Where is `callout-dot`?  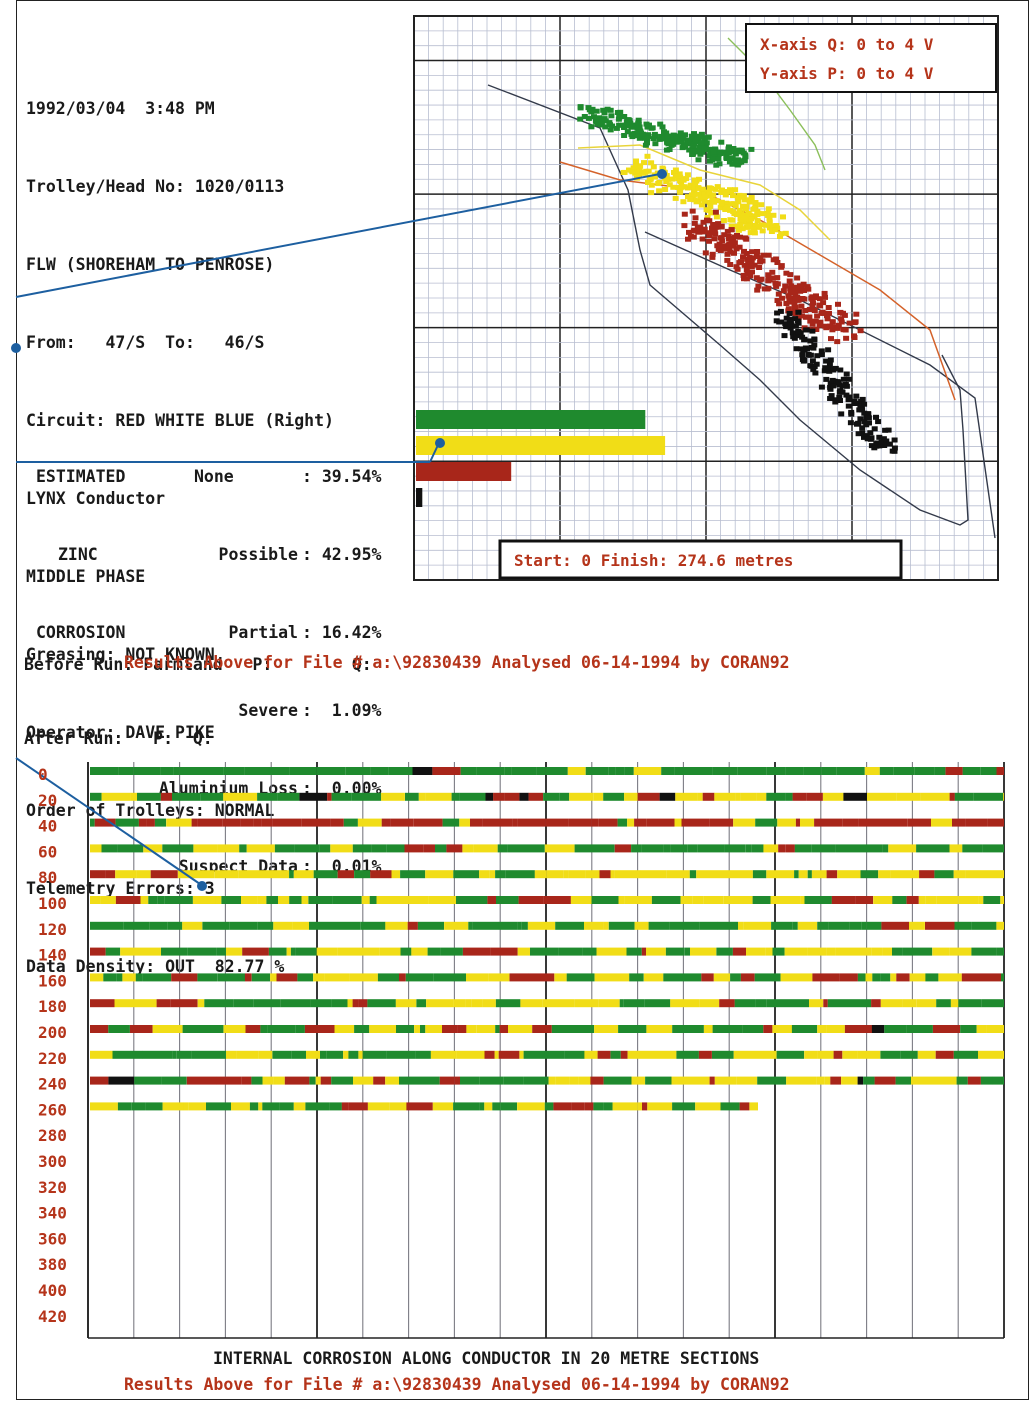 callout-dot is located at coordinates (16, 348).